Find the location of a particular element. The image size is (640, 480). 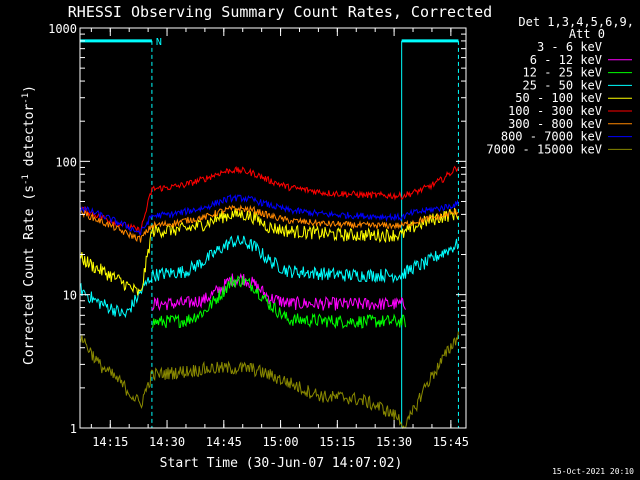

y-axis-label: Corrected Count Rate (s-1 detector-1) is located at coordinates (29, 225).